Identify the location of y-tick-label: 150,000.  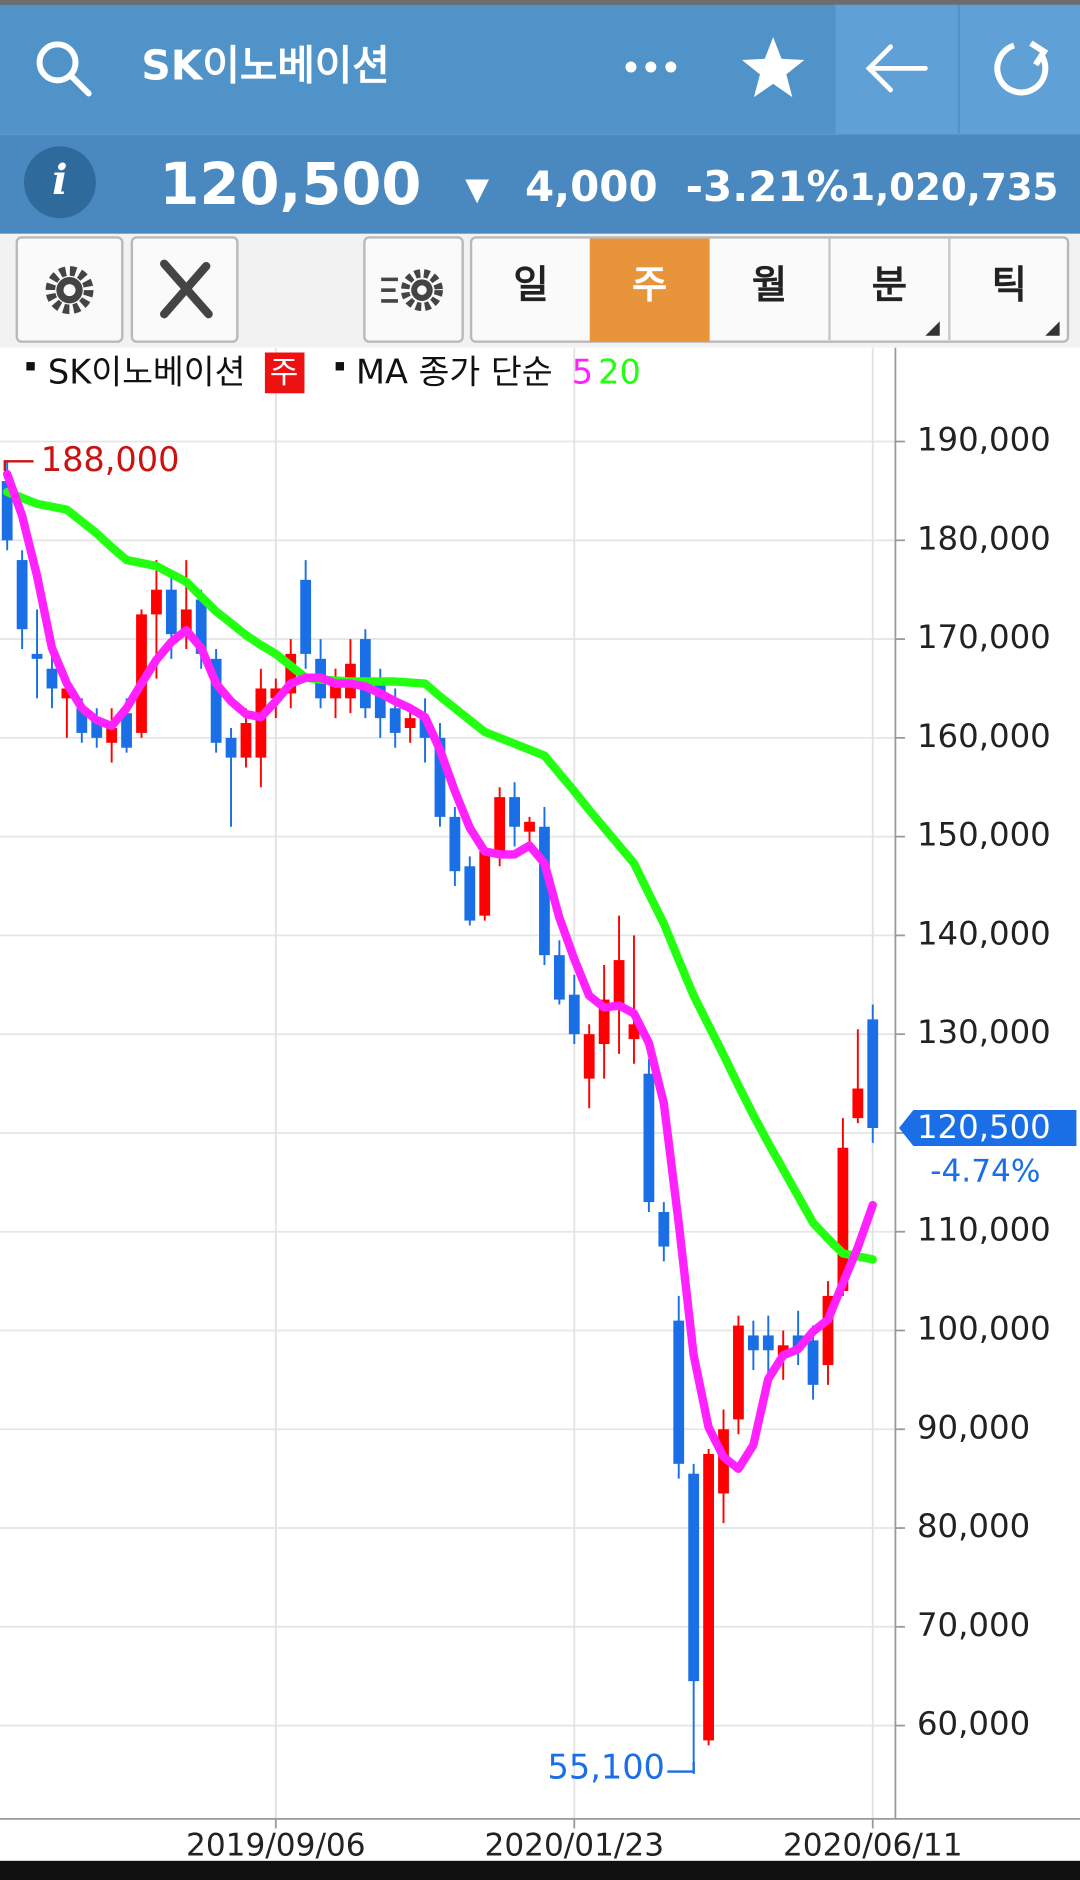
(984, 835).